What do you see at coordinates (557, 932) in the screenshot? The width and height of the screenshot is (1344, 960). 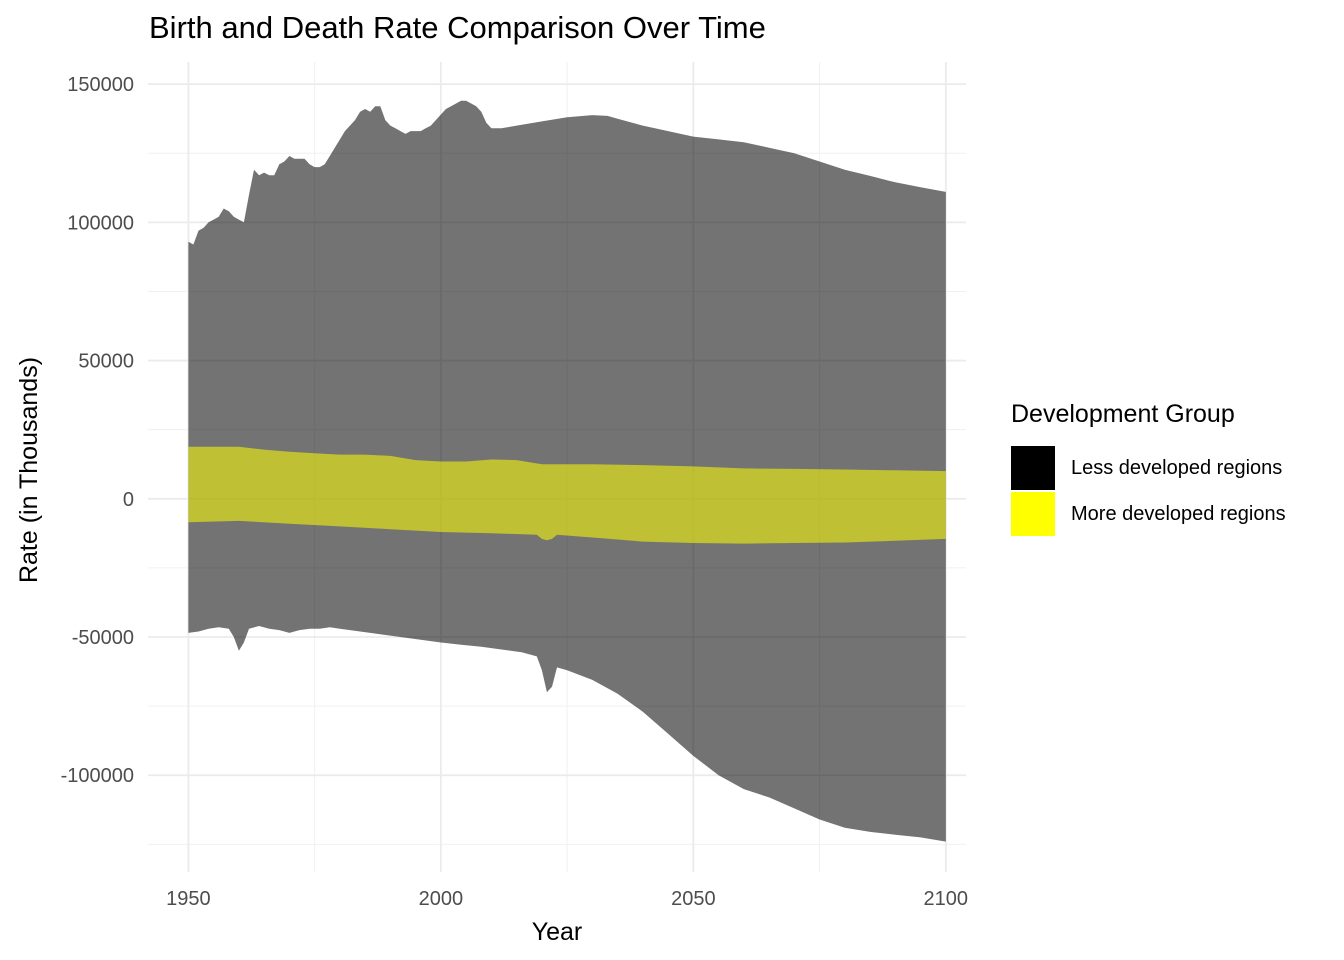 I see `x-axis-title: Year` at bounding box center [557, 932].